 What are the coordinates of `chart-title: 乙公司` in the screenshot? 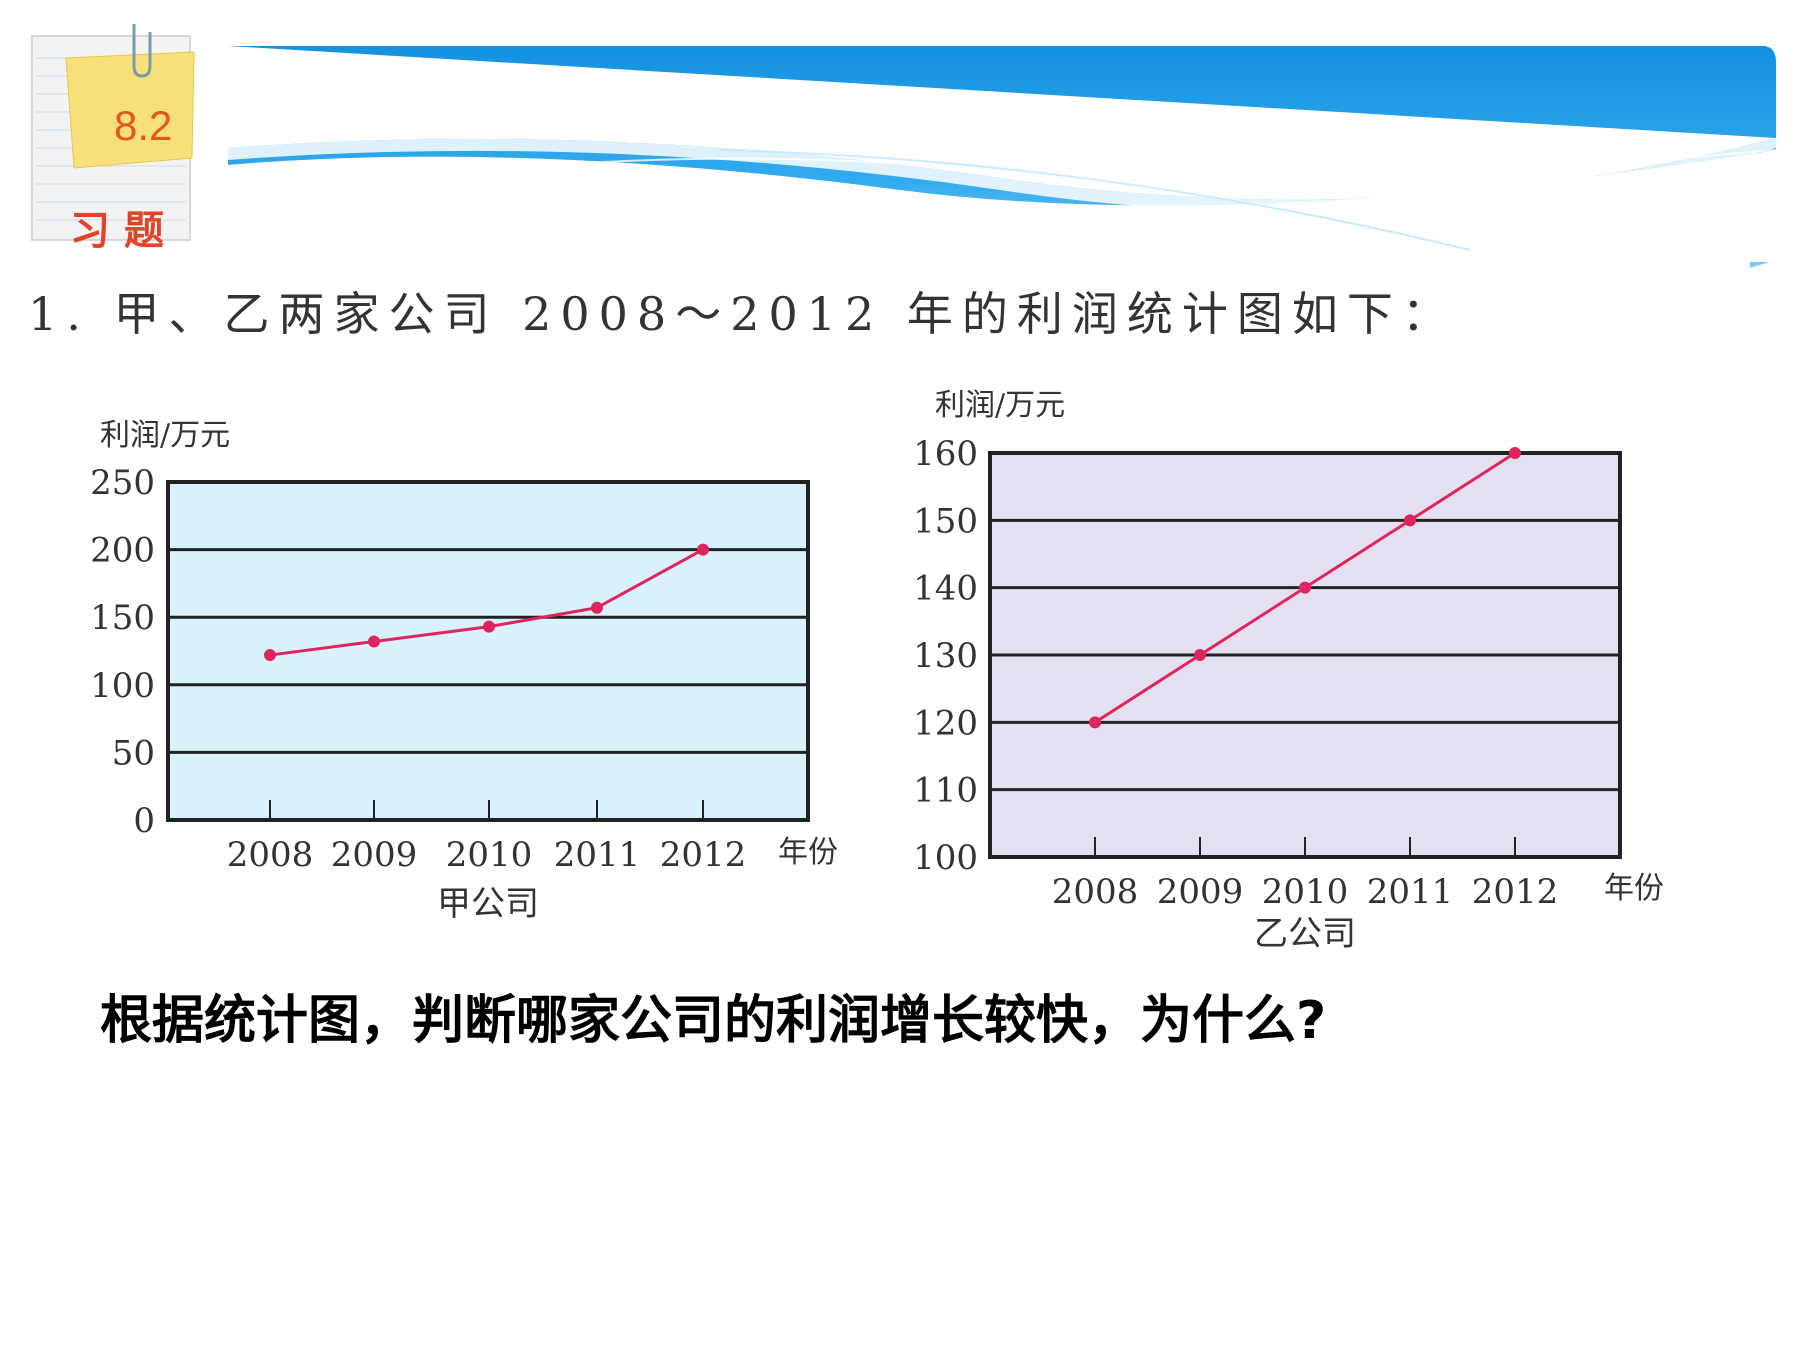 It's located at (1305, 934).